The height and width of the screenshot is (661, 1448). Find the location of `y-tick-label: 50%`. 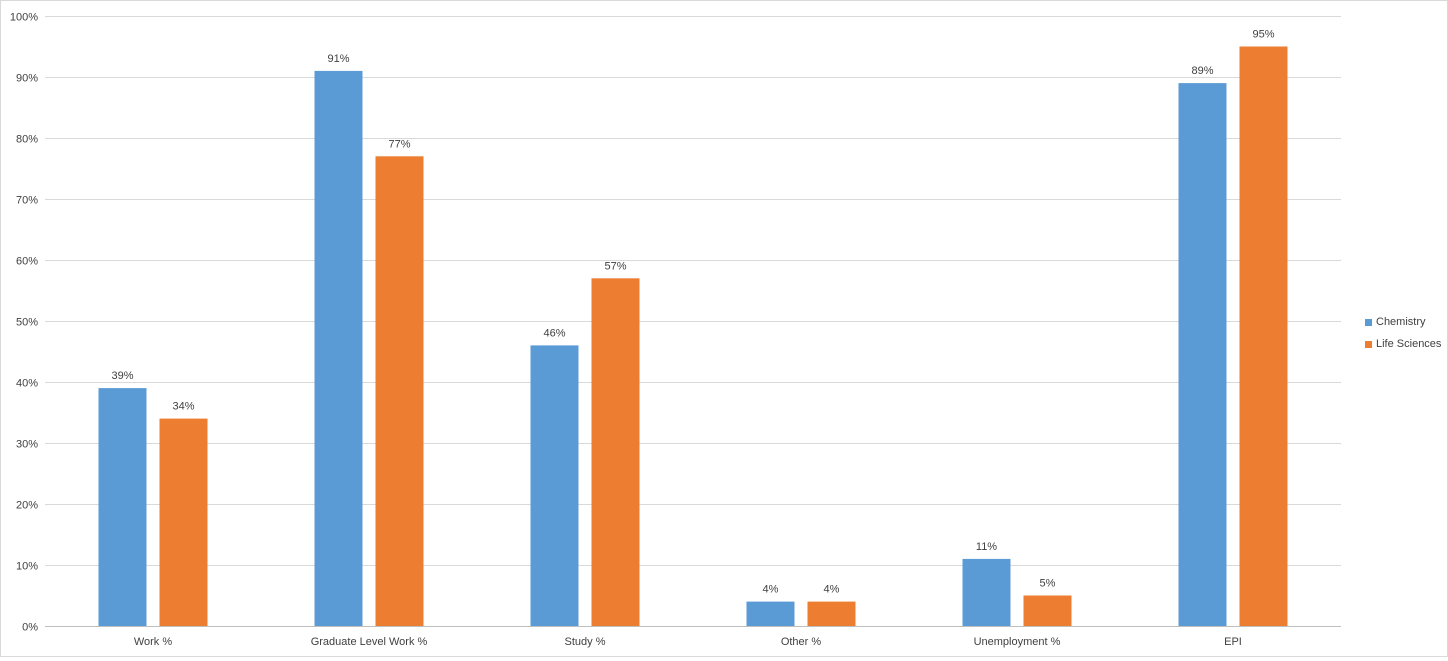

y-tick-label: 50% is located at coordinates (27, 323).